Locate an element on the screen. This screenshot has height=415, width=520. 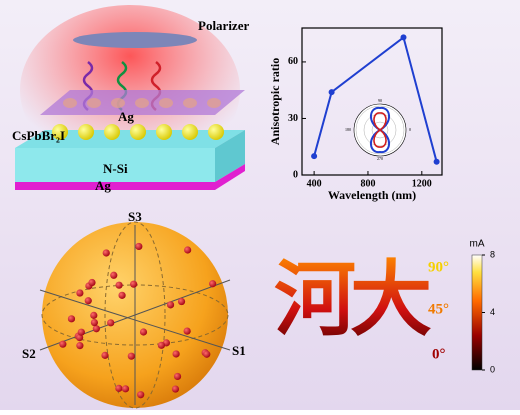
inset-ring is located at coordinates (380, 130).